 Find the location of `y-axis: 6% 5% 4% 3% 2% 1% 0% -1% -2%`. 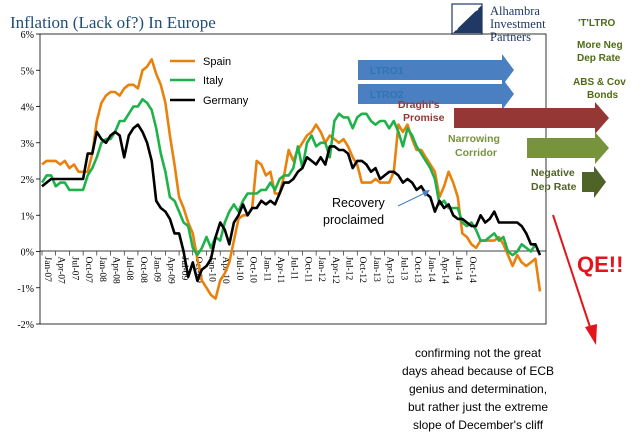

y-axis: 6% 5% 4% 3% 2% 1% 0% -1% -2% is located at coordinates (28, 180).